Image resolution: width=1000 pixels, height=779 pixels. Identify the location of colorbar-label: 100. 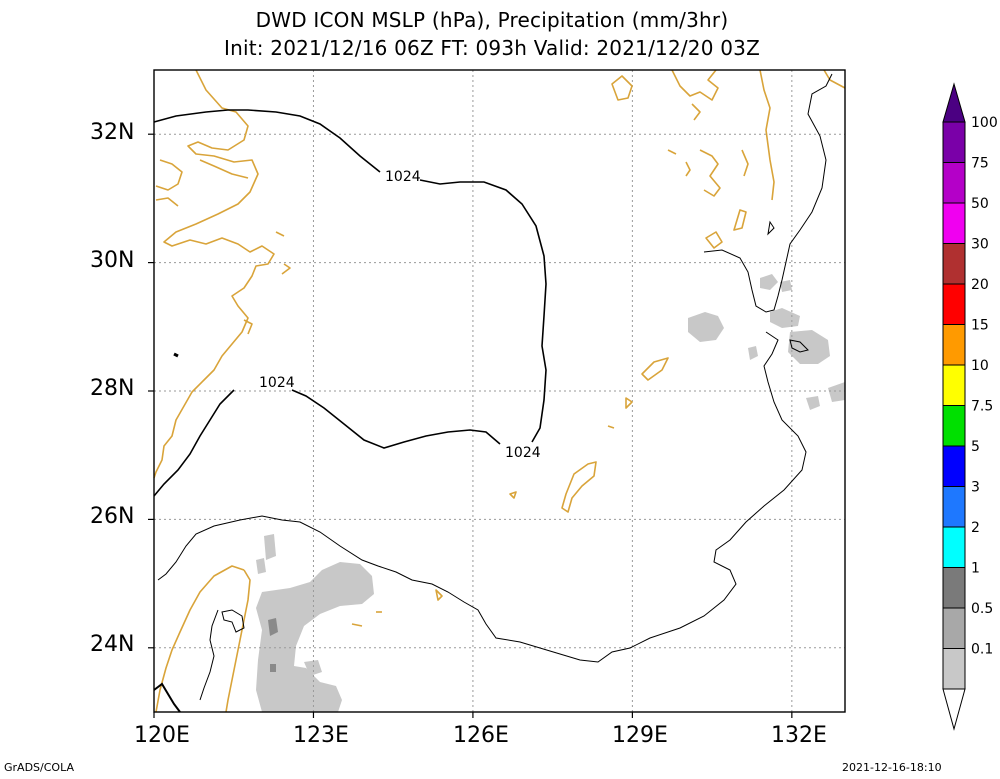
(984, 123).